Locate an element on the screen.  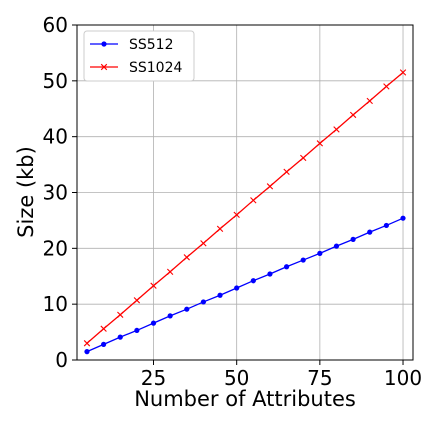
x-tick-label: 100 is located at coordinates (403, 378).